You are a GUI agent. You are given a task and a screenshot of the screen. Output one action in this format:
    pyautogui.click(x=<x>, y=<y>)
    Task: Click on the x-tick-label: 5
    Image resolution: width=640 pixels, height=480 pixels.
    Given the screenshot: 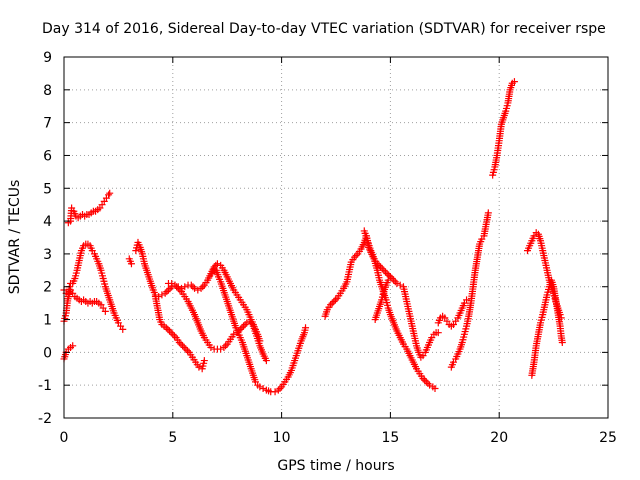 What is the action you would take?
    pyautogui.click(x=172, y=438)
    